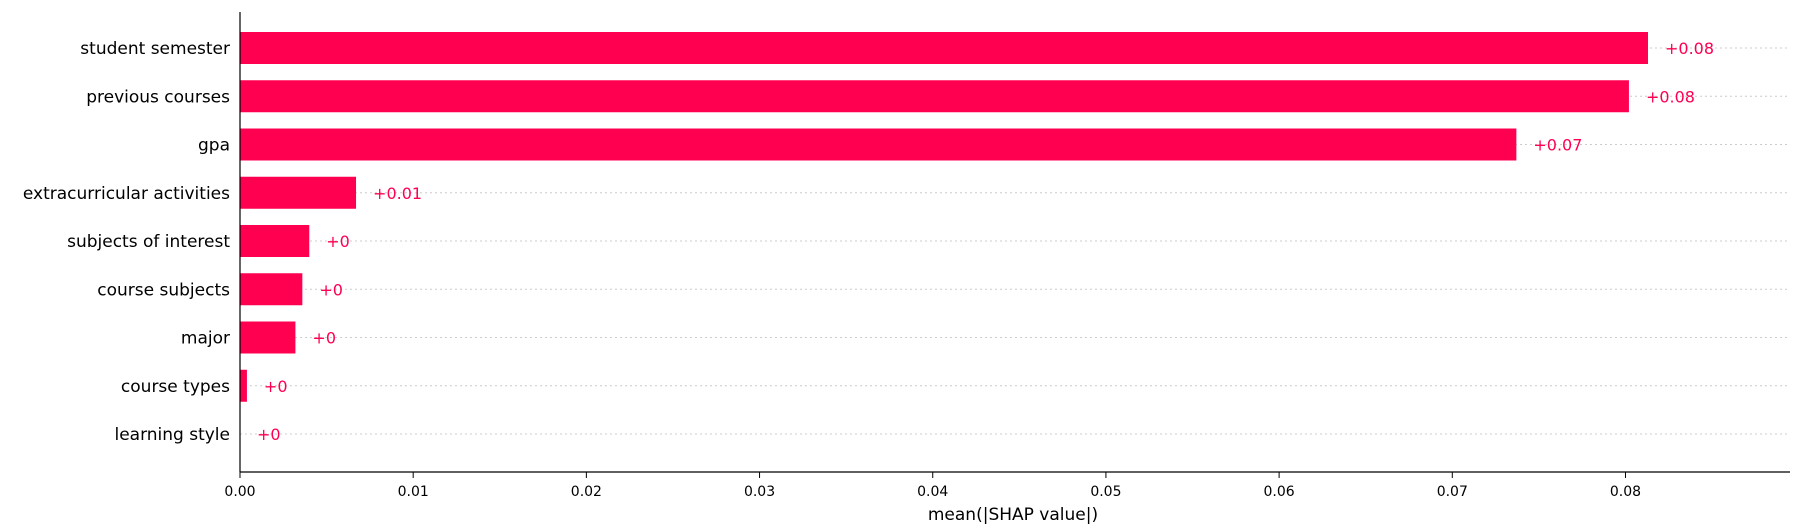  Describe the element at coordinates (268, 337) in the screenshot. I see `bar-major` at that location.